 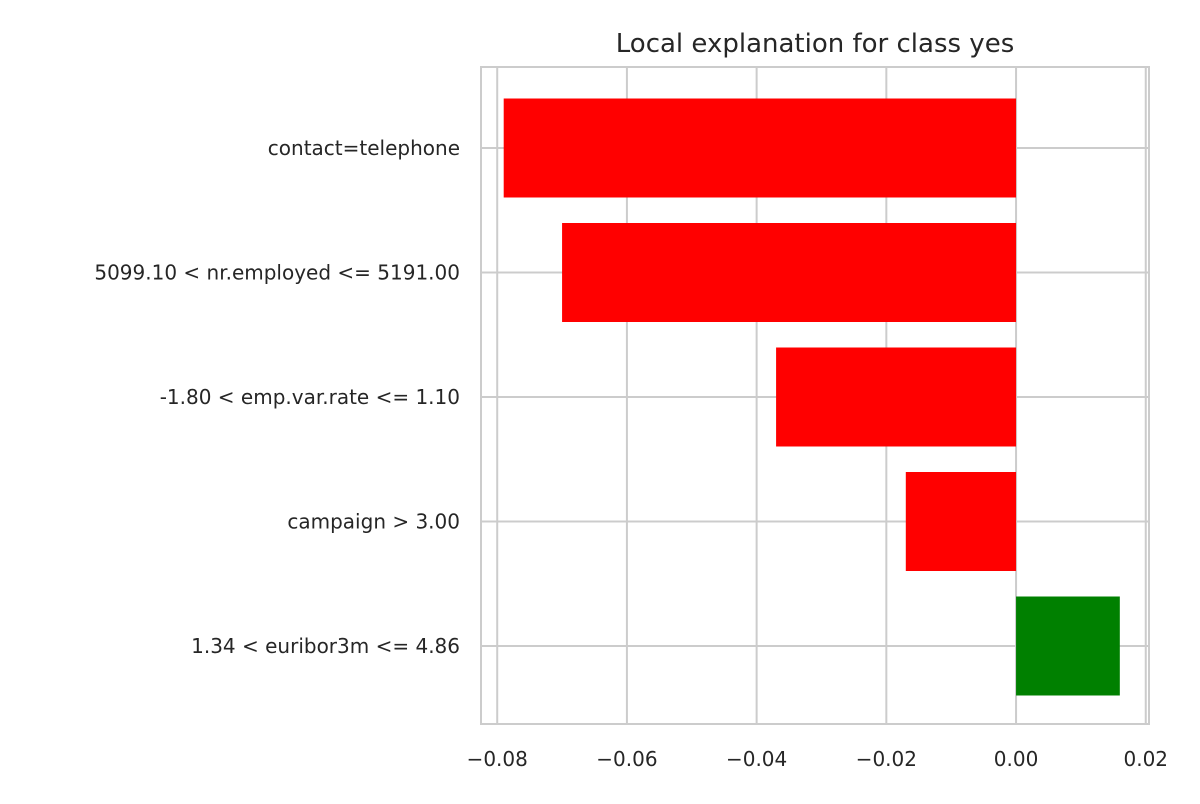 I want to click on chart-title: Local explanation for class yes, so click(x=815, y=44).